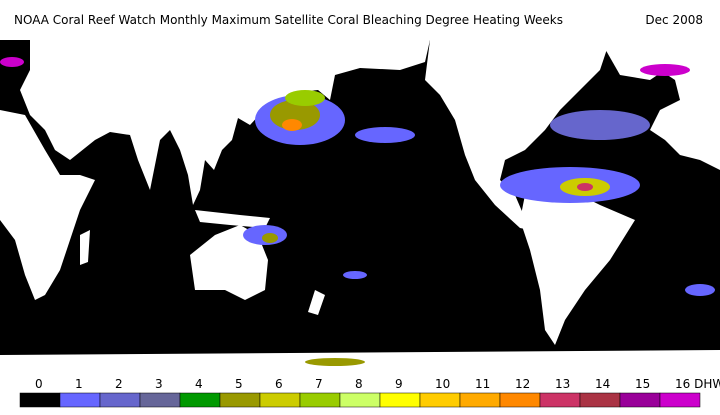 This screenshot has height=415, width=720. What do you see at coordinates (674, 20) in the screenshot?
I see `date: Dec 2008` at bounding box center [674, 20].